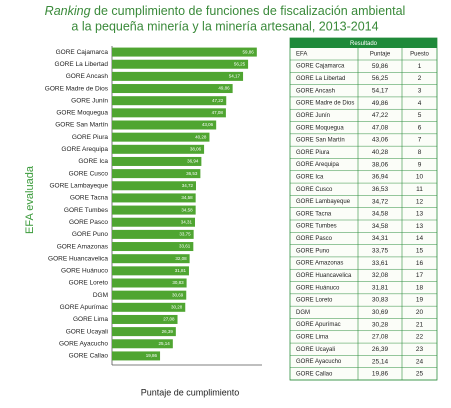  I want to click on table-title: Resultado, so click(364, 44).